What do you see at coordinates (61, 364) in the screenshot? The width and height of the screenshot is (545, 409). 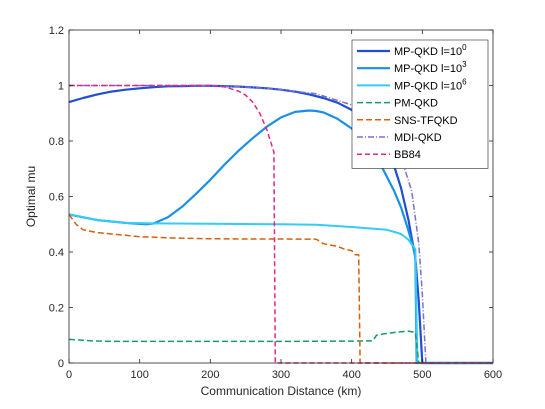 I see `y-tick-label: 0` at bounding box center [61, 364].